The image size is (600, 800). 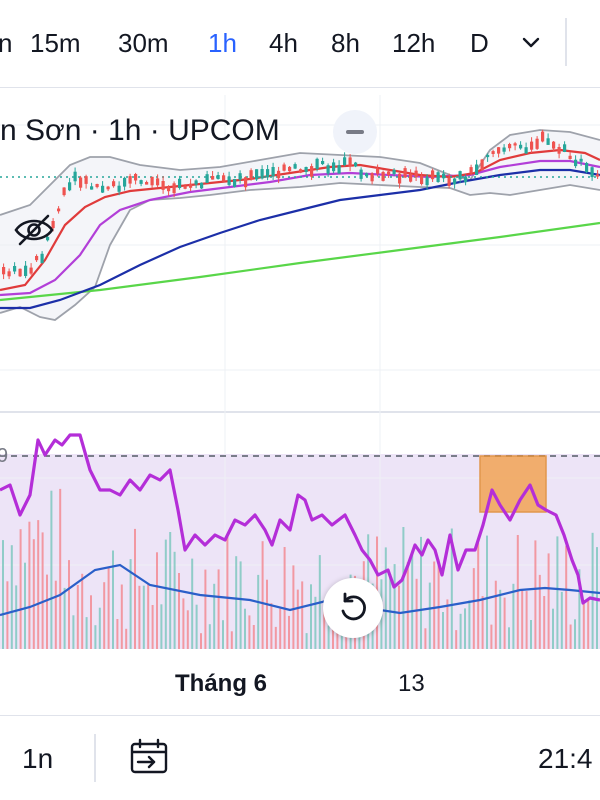 What do you see at coordinates (143, 43) in the screenshot?
I see `interval-30m: 30m` at bounding box center [143, 43].